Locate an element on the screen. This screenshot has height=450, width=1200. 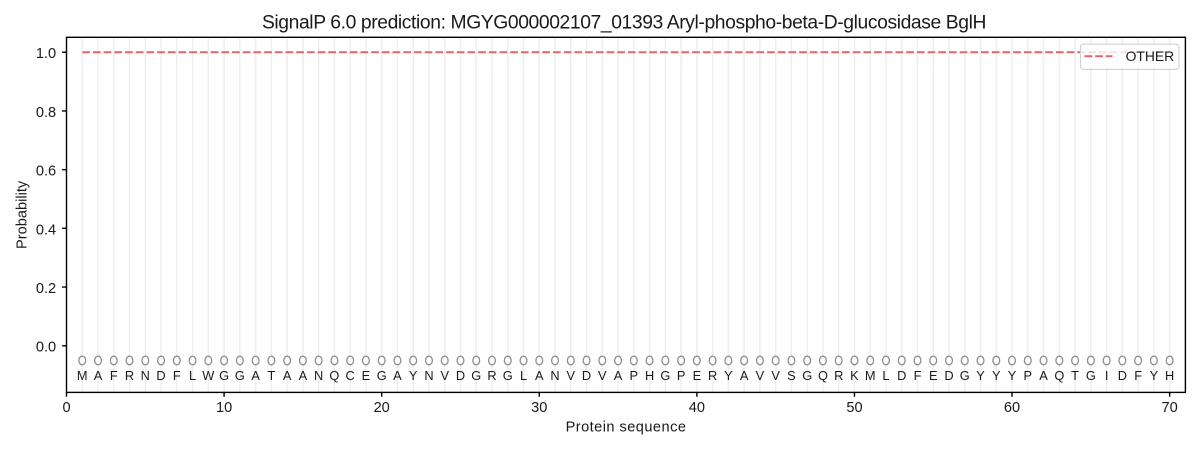
svg-text: 0 is located at coordinates (66, 408).